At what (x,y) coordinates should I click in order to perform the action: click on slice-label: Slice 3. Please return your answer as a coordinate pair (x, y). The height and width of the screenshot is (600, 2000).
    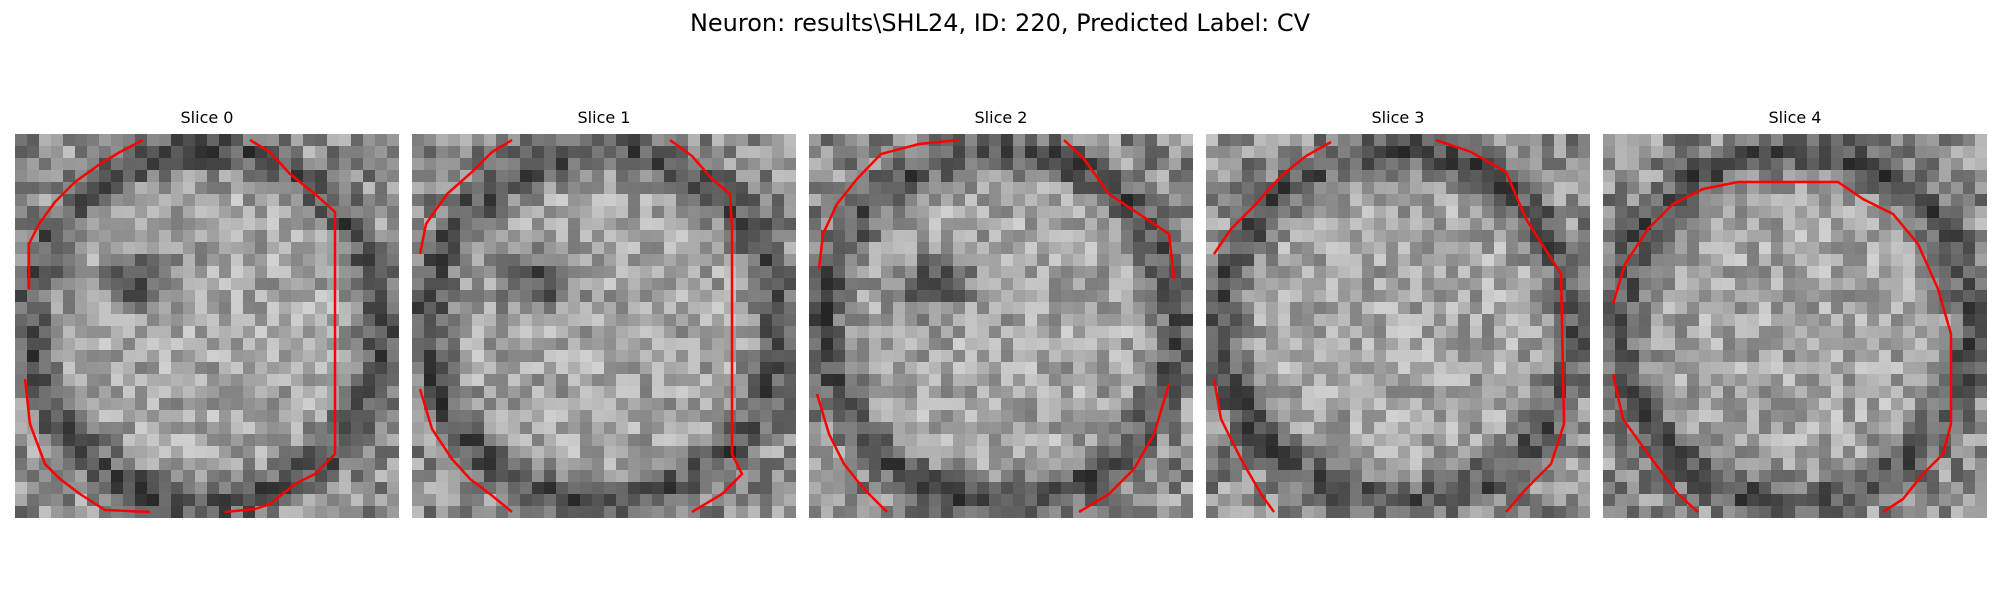
    Looking at the image, I should click on (1398, 117).